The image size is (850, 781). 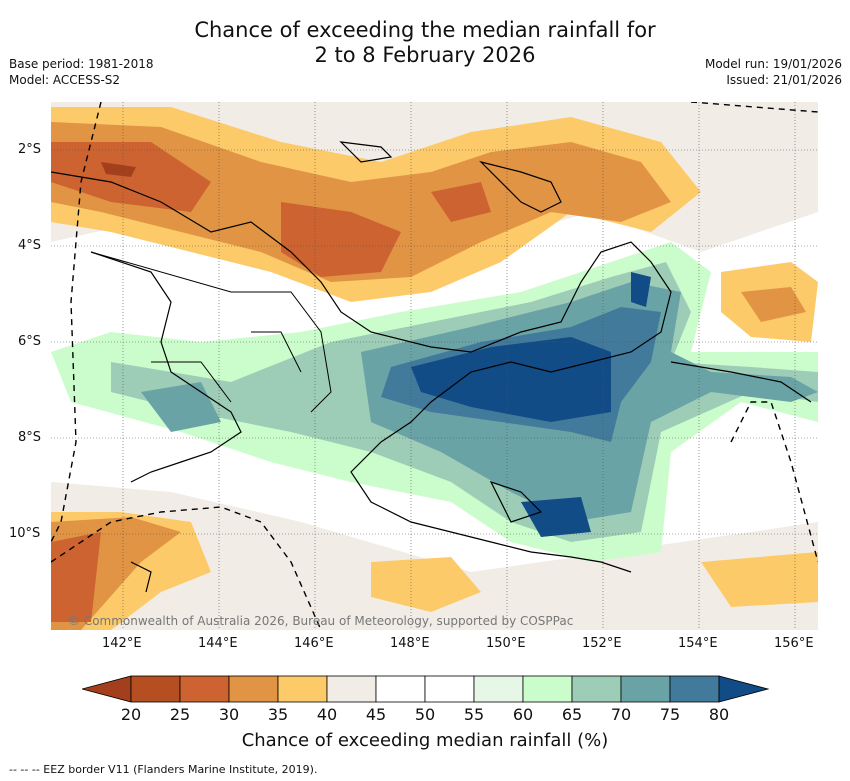 What do you see at coordinates (670, 714) in the screenshot?
I see `colorbar-tick: 75` at bounding box center [670, 714].